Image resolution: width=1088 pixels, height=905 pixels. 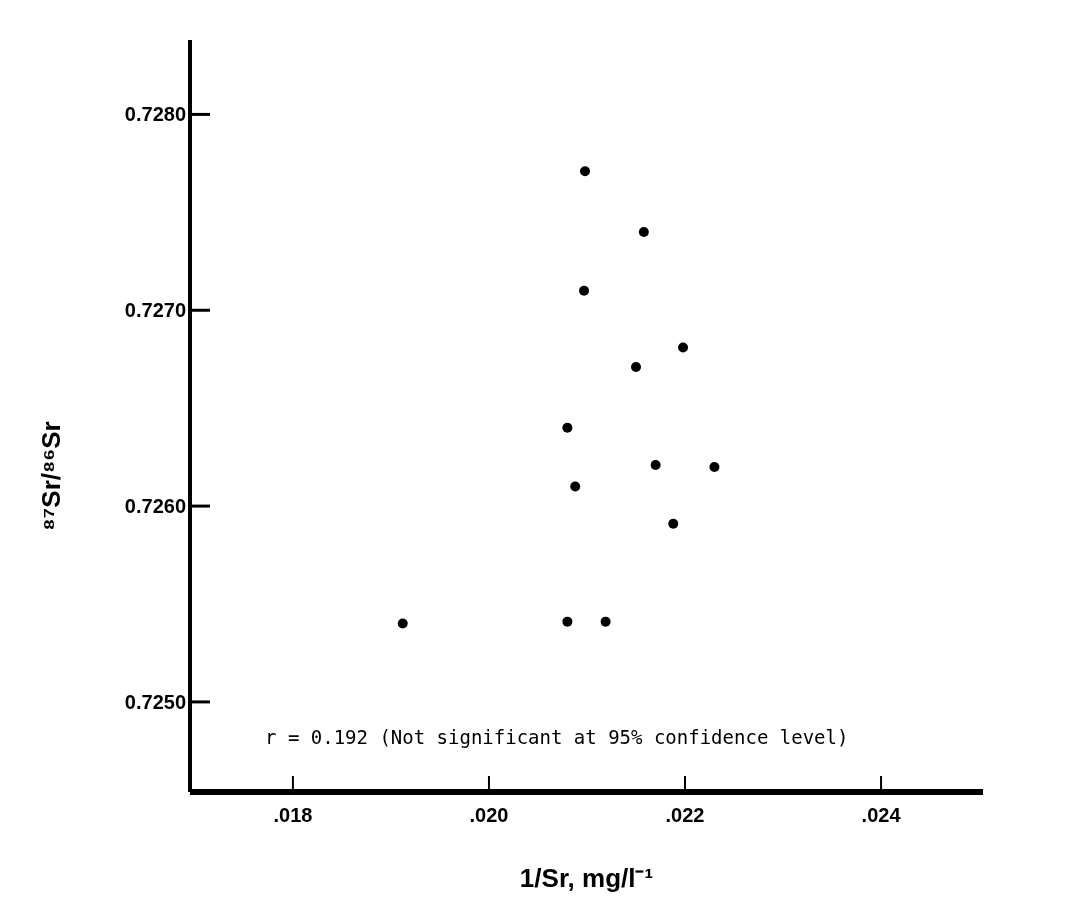 I want to click on y-tick-label: 0.7270, so click(x=155, y=310).